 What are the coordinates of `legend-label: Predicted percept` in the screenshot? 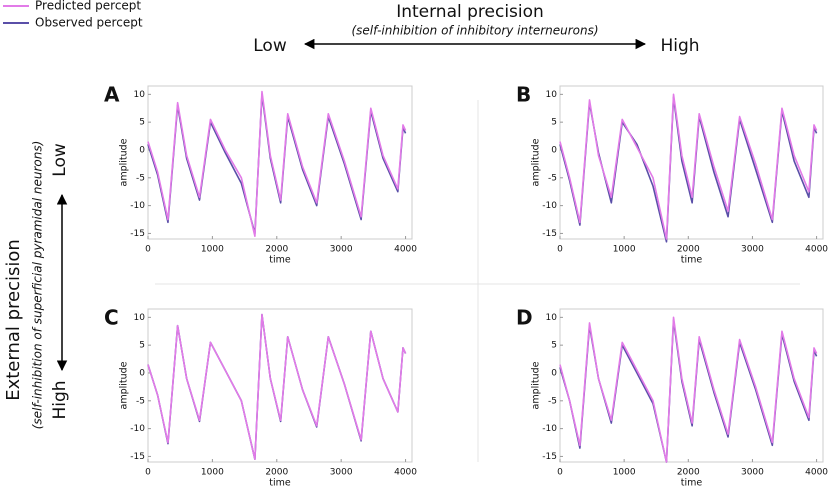 It's located at (88, 6).